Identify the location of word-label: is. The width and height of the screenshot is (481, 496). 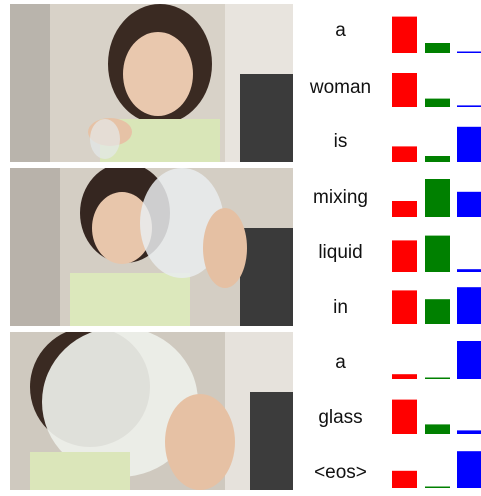
(340, 141).